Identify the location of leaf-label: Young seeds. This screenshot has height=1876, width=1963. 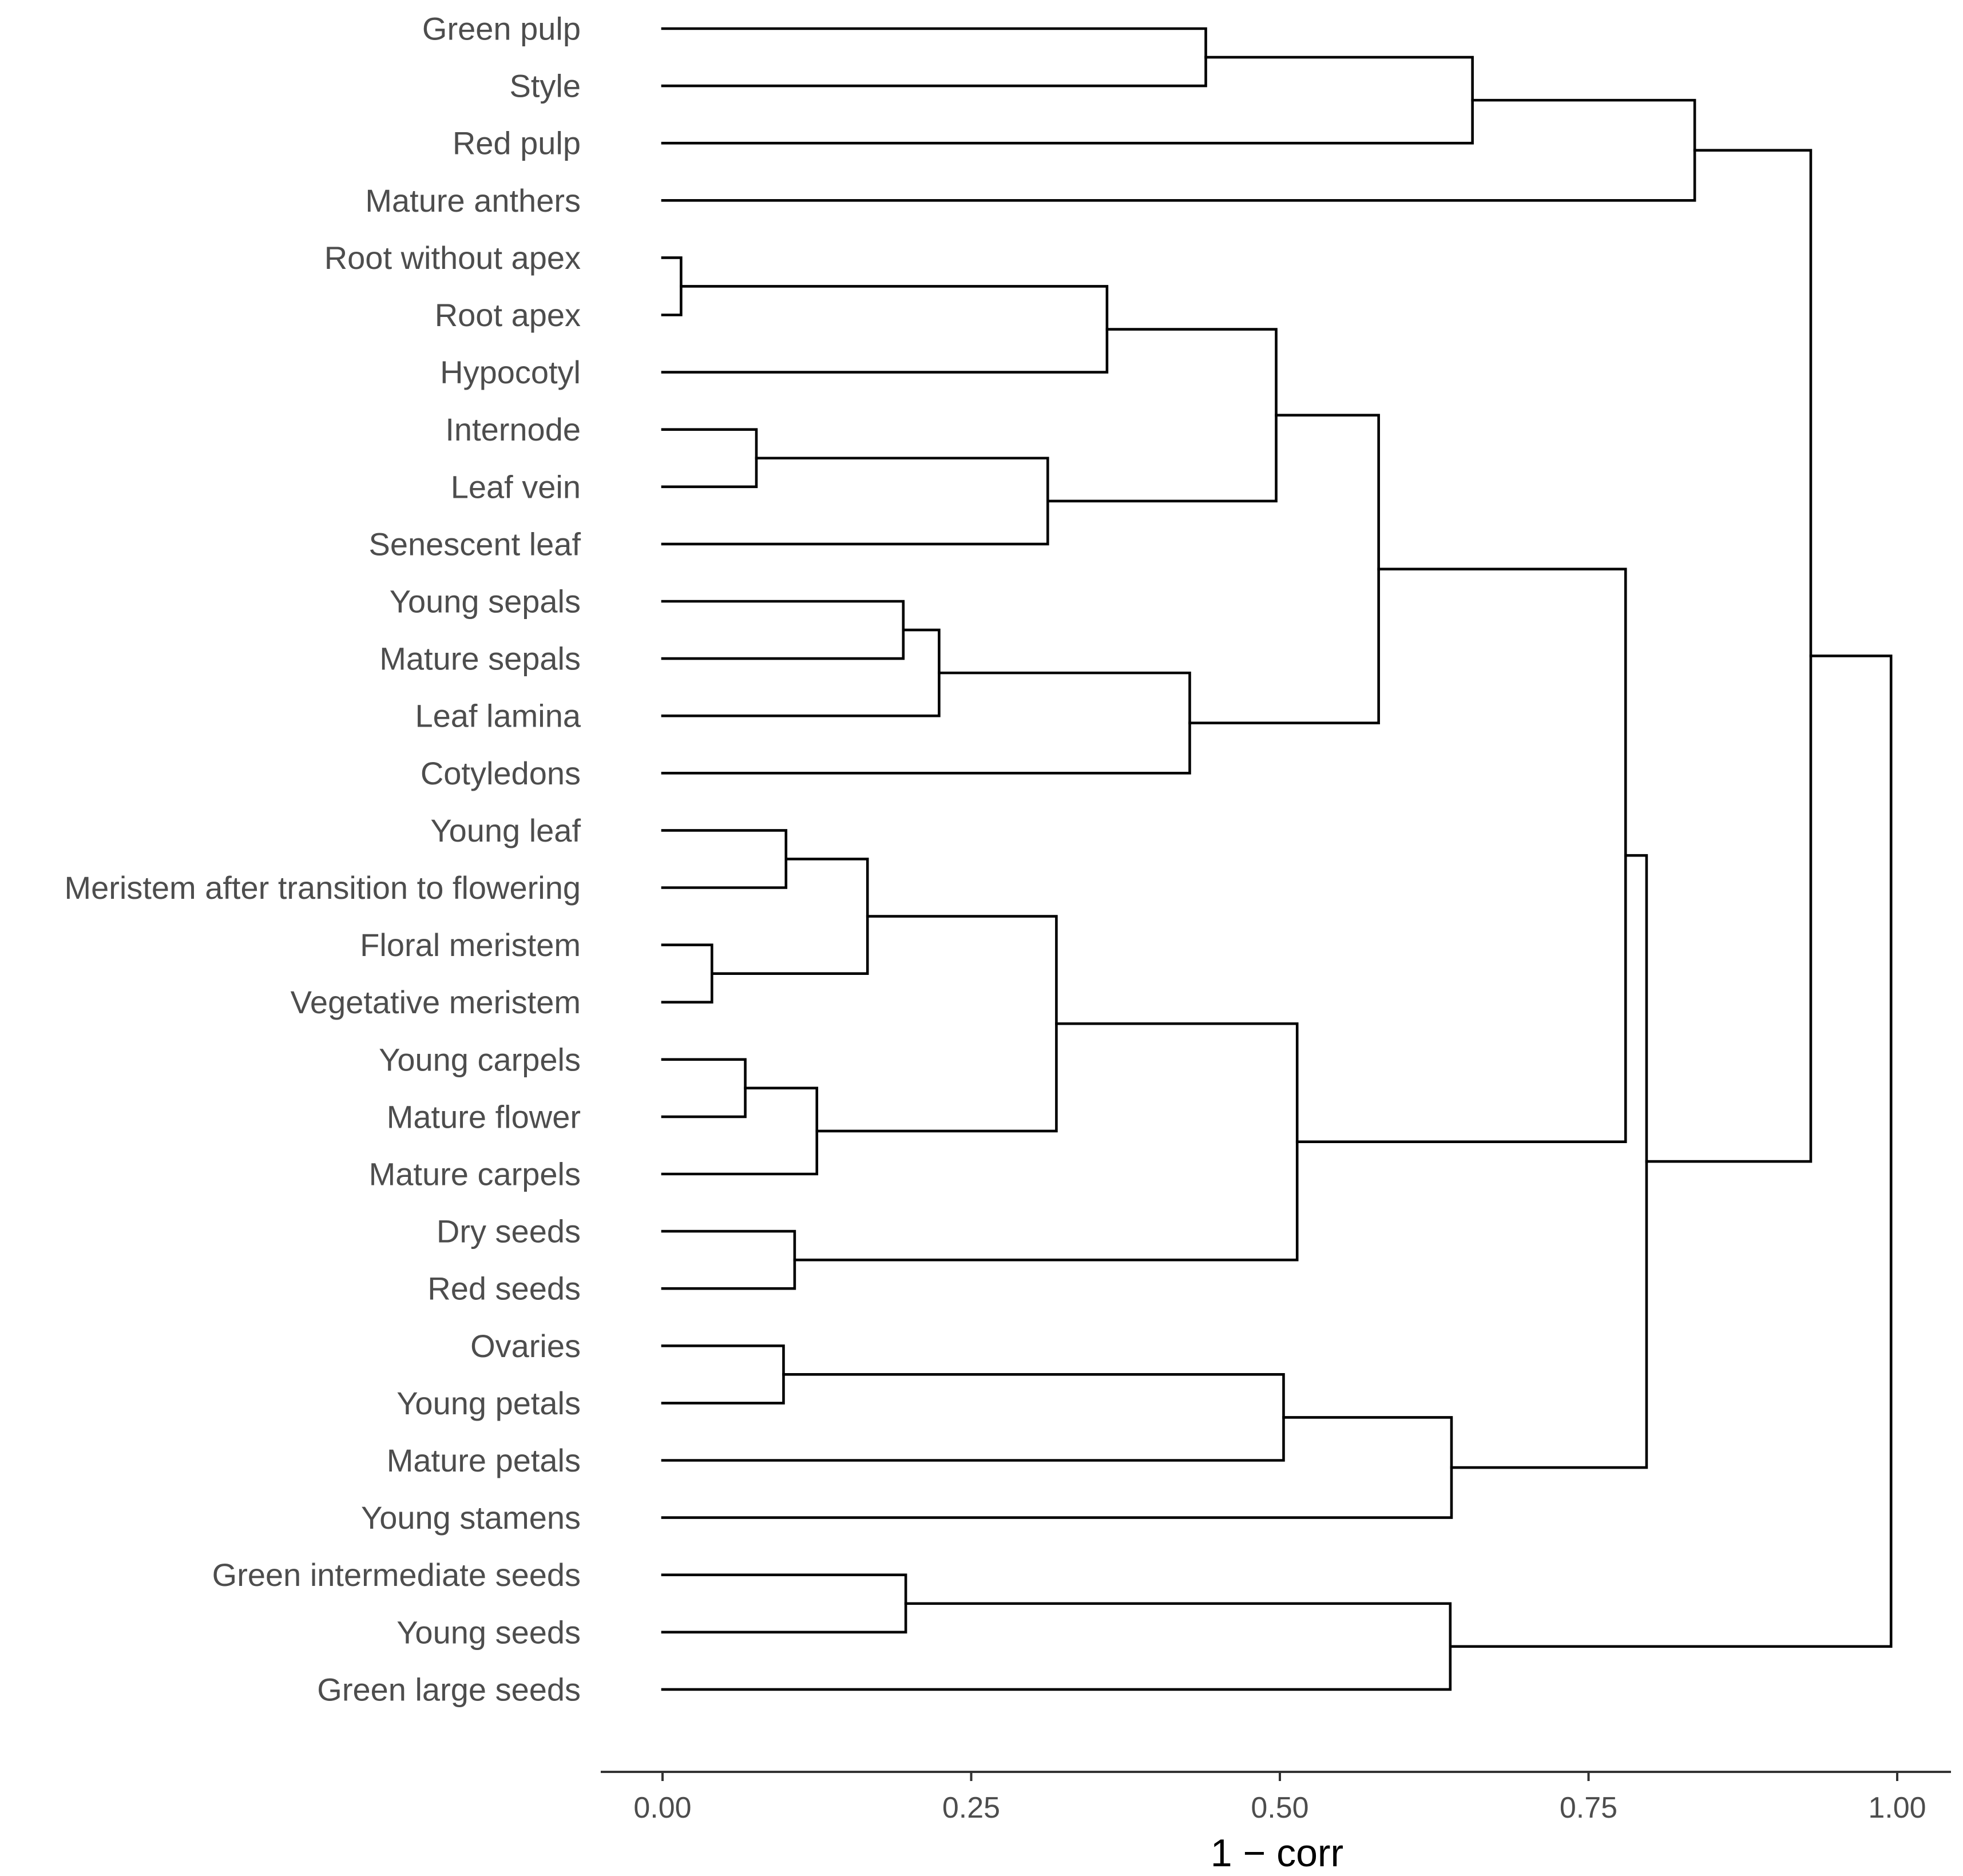
(489, 1632).